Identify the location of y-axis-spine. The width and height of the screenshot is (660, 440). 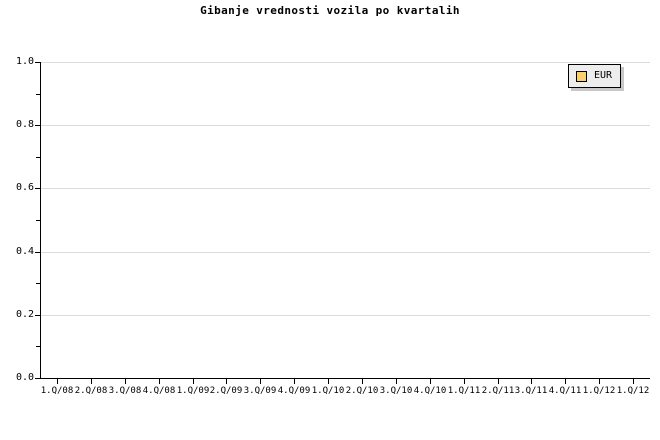
(40, 220).